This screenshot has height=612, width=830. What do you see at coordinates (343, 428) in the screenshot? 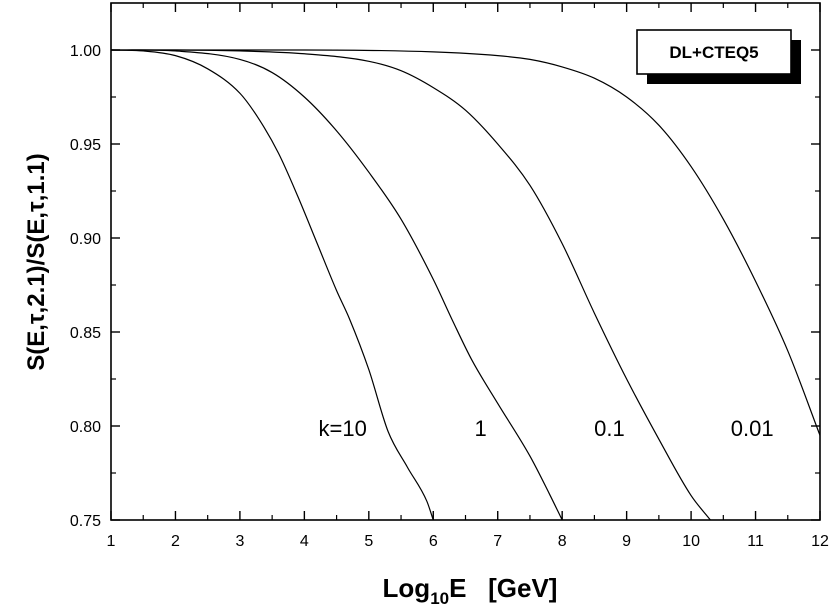
I see `curve-label: k=10` at bounding box center [343, 428].